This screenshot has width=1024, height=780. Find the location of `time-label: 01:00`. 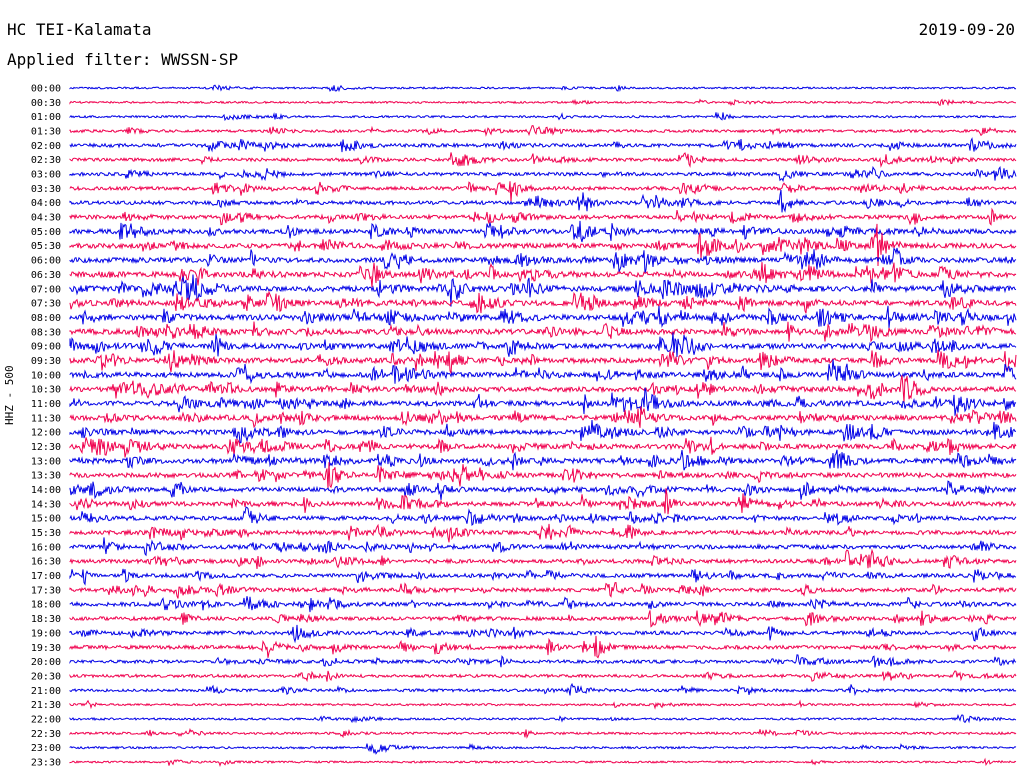

time-label: 01:00 is located at coordinates (46, 117).